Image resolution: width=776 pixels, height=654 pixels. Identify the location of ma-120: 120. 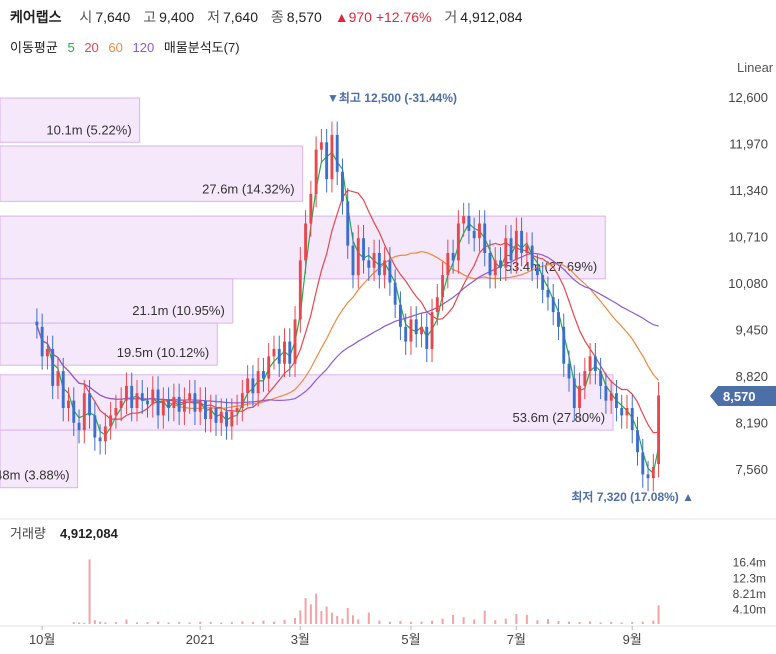
(143, 47).